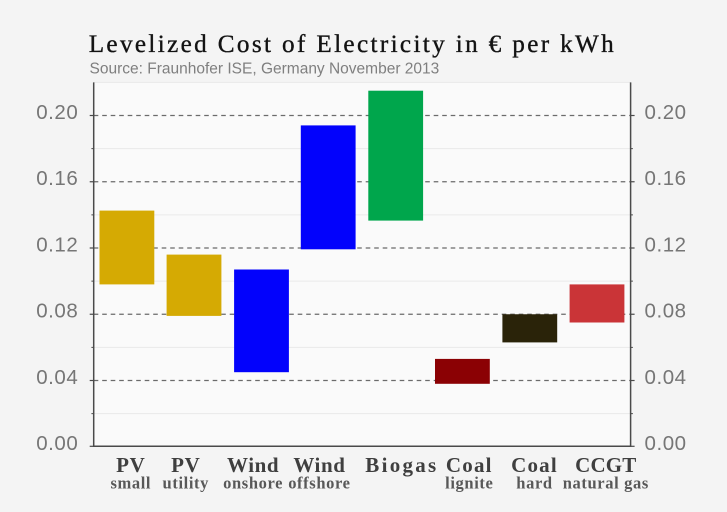  Describe the element at coordinates (253, 482) in the screenshot. I see `svg-text: onshore` at that location.